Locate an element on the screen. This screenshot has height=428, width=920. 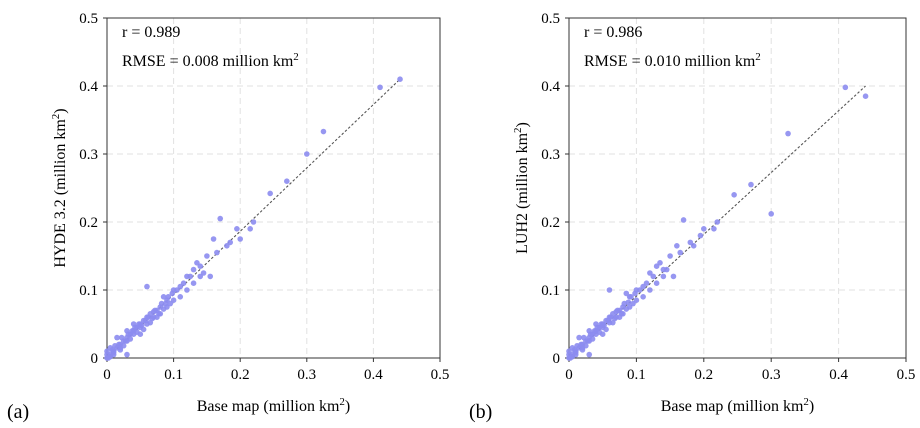
y-axis-label: HYDE 3.2 (million km2) is located at coordinates (59, 187).